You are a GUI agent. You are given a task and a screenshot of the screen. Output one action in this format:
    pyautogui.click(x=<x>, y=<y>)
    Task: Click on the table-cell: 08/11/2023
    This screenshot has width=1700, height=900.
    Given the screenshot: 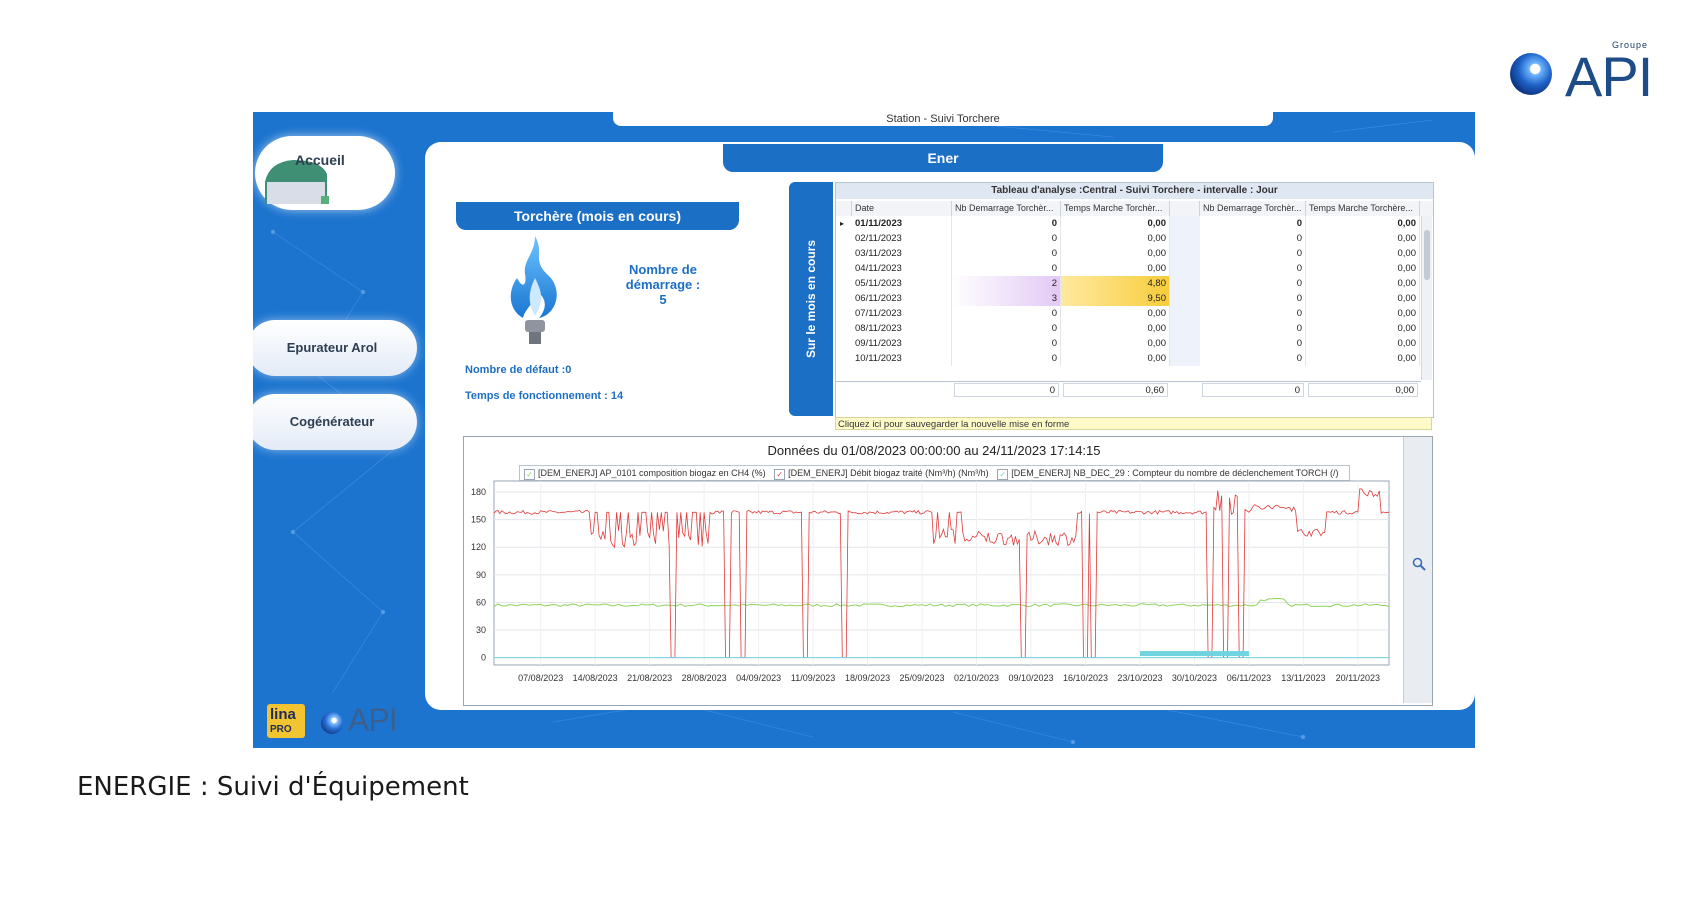 What is the action you would take?
    pyautogui.click(x=902, y=328)
    